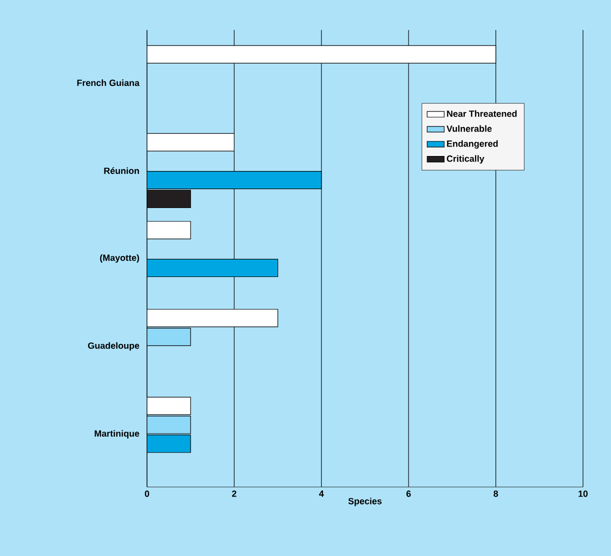 The image size is (611, 556). Describe the element at coordinates (114, 346) in the screenshot. I see `y-tick-label: Guadeloupe` at that location.